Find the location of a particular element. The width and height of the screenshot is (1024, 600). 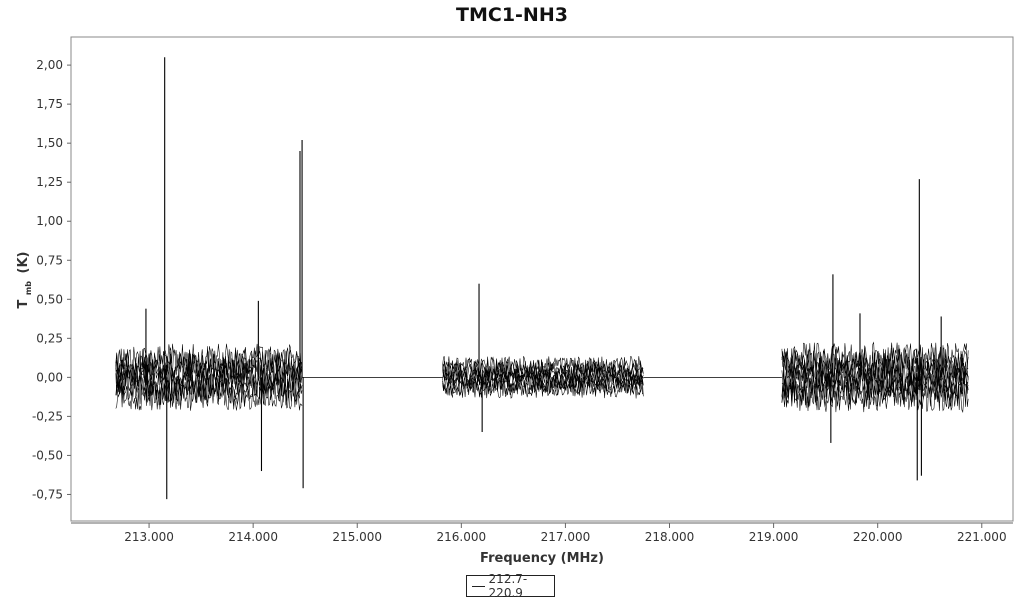

legend-series-label: 212.7-220.9 is located at coordinates (508, 586).